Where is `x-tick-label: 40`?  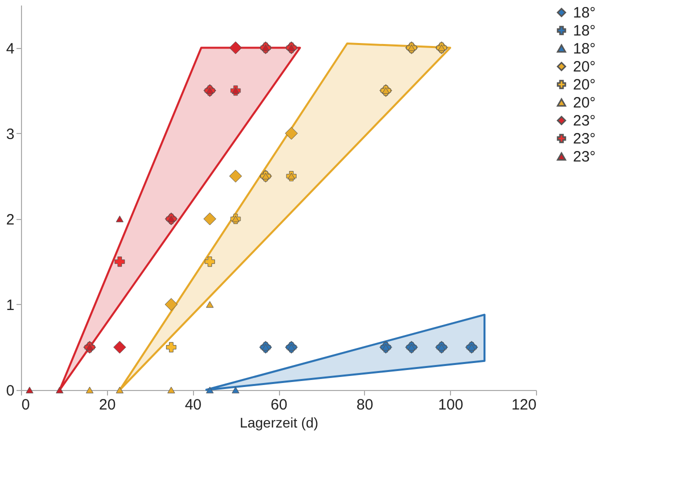
x-tick-label: 40 is located at coordinates (193, 405).